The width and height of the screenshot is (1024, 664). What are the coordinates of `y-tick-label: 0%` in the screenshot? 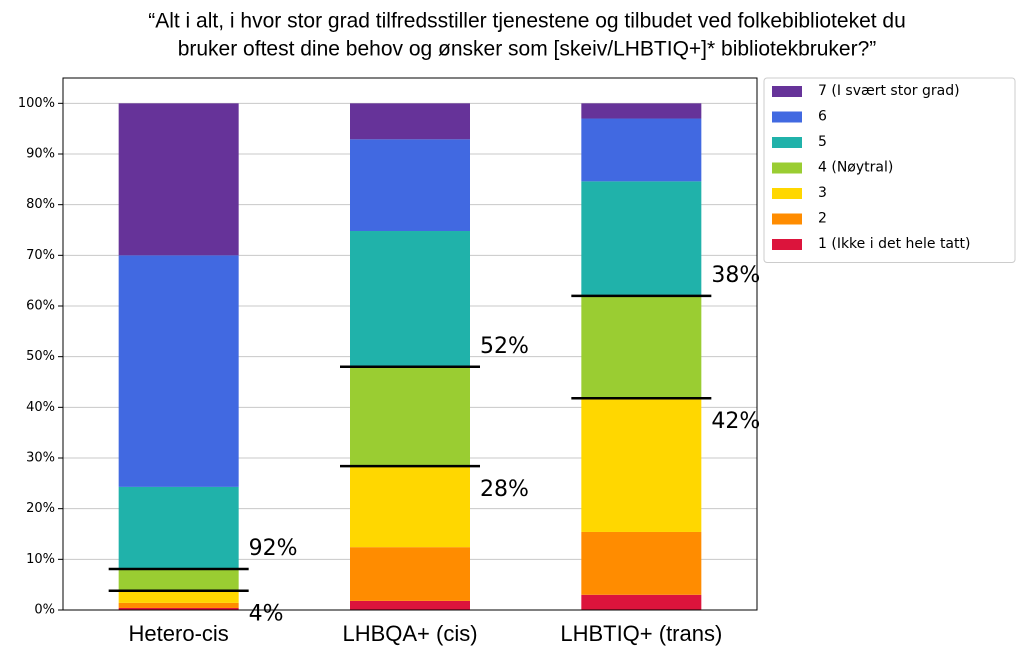 It's located at (44, 610).